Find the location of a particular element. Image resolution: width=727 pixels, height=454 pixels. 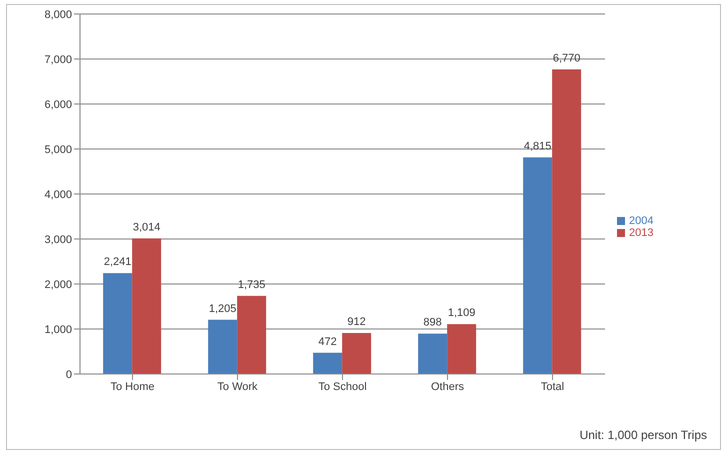

x-tick-label: Total is located at coordinates (552, 386).